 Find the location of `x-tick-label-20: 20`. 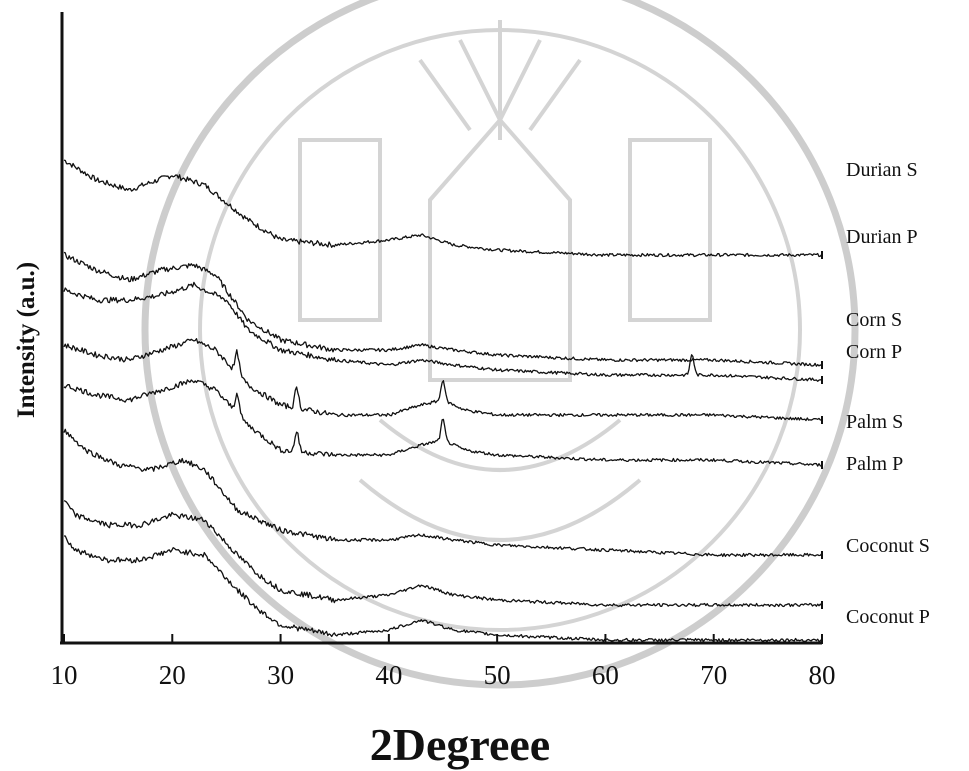

x-tick-label-20: 20 is located at coordinates (172, 675).